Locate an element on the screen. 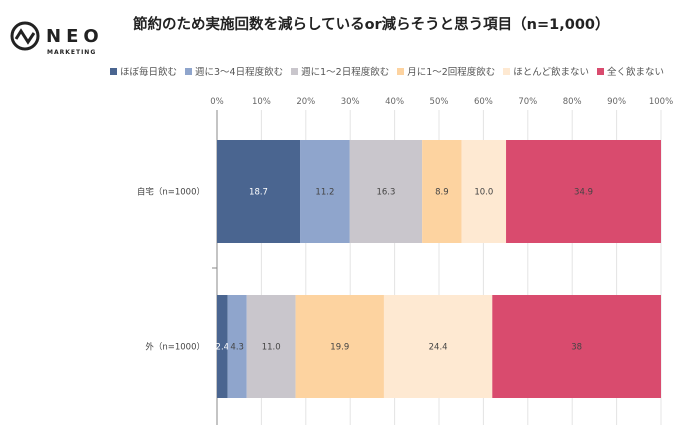 The image size is (700, 446). legend-label: ほとんど飲まない is located at coordinates (551, 72).